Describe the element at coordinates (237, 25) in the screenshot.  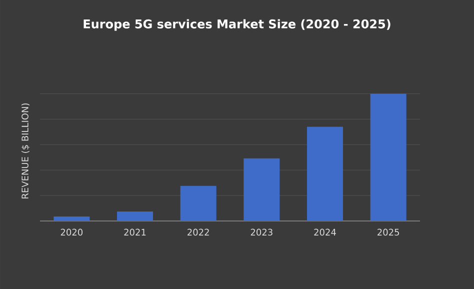
I see `chart-title: Europe 5G services Market Size (2020 - 2025)` at that location.